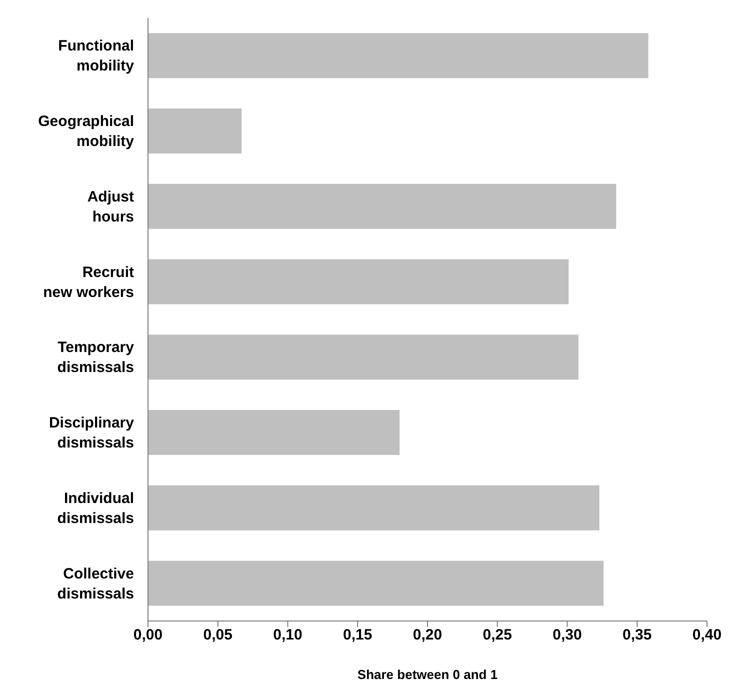 The image size is (735, 689). Describe the element at coordinates (217, 635) in the screenshot. I see `x-tick-label: 0,05` at that location.